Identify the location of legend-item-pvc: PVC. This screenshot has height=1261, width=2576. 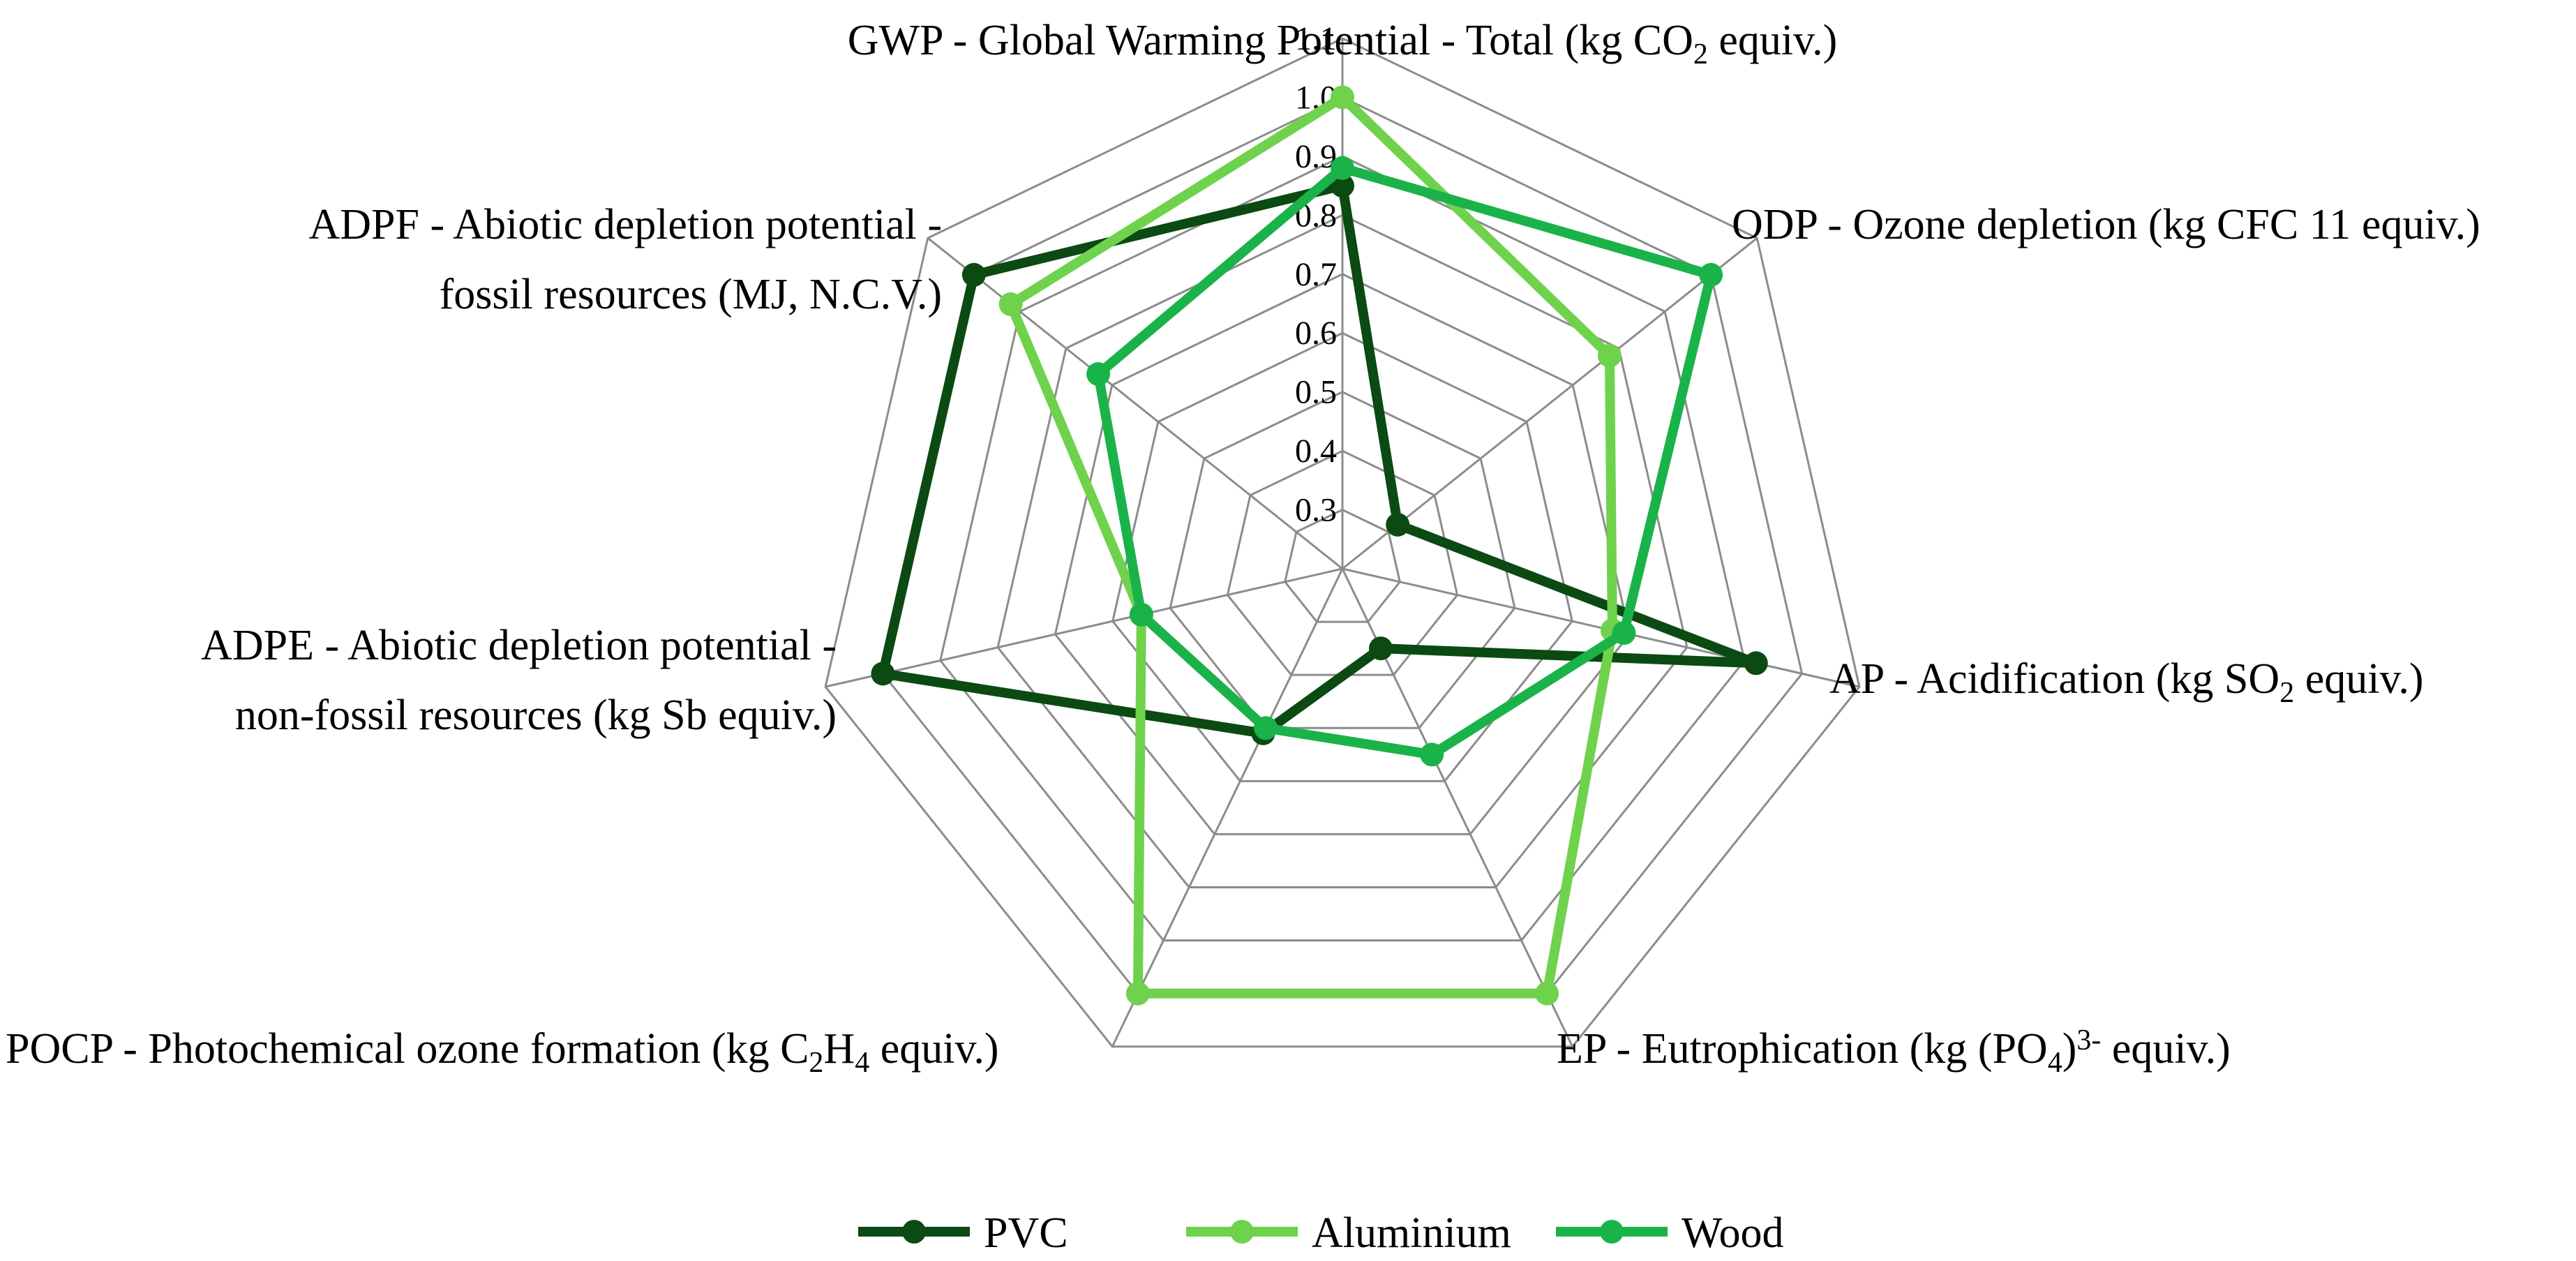
(963, 1233).